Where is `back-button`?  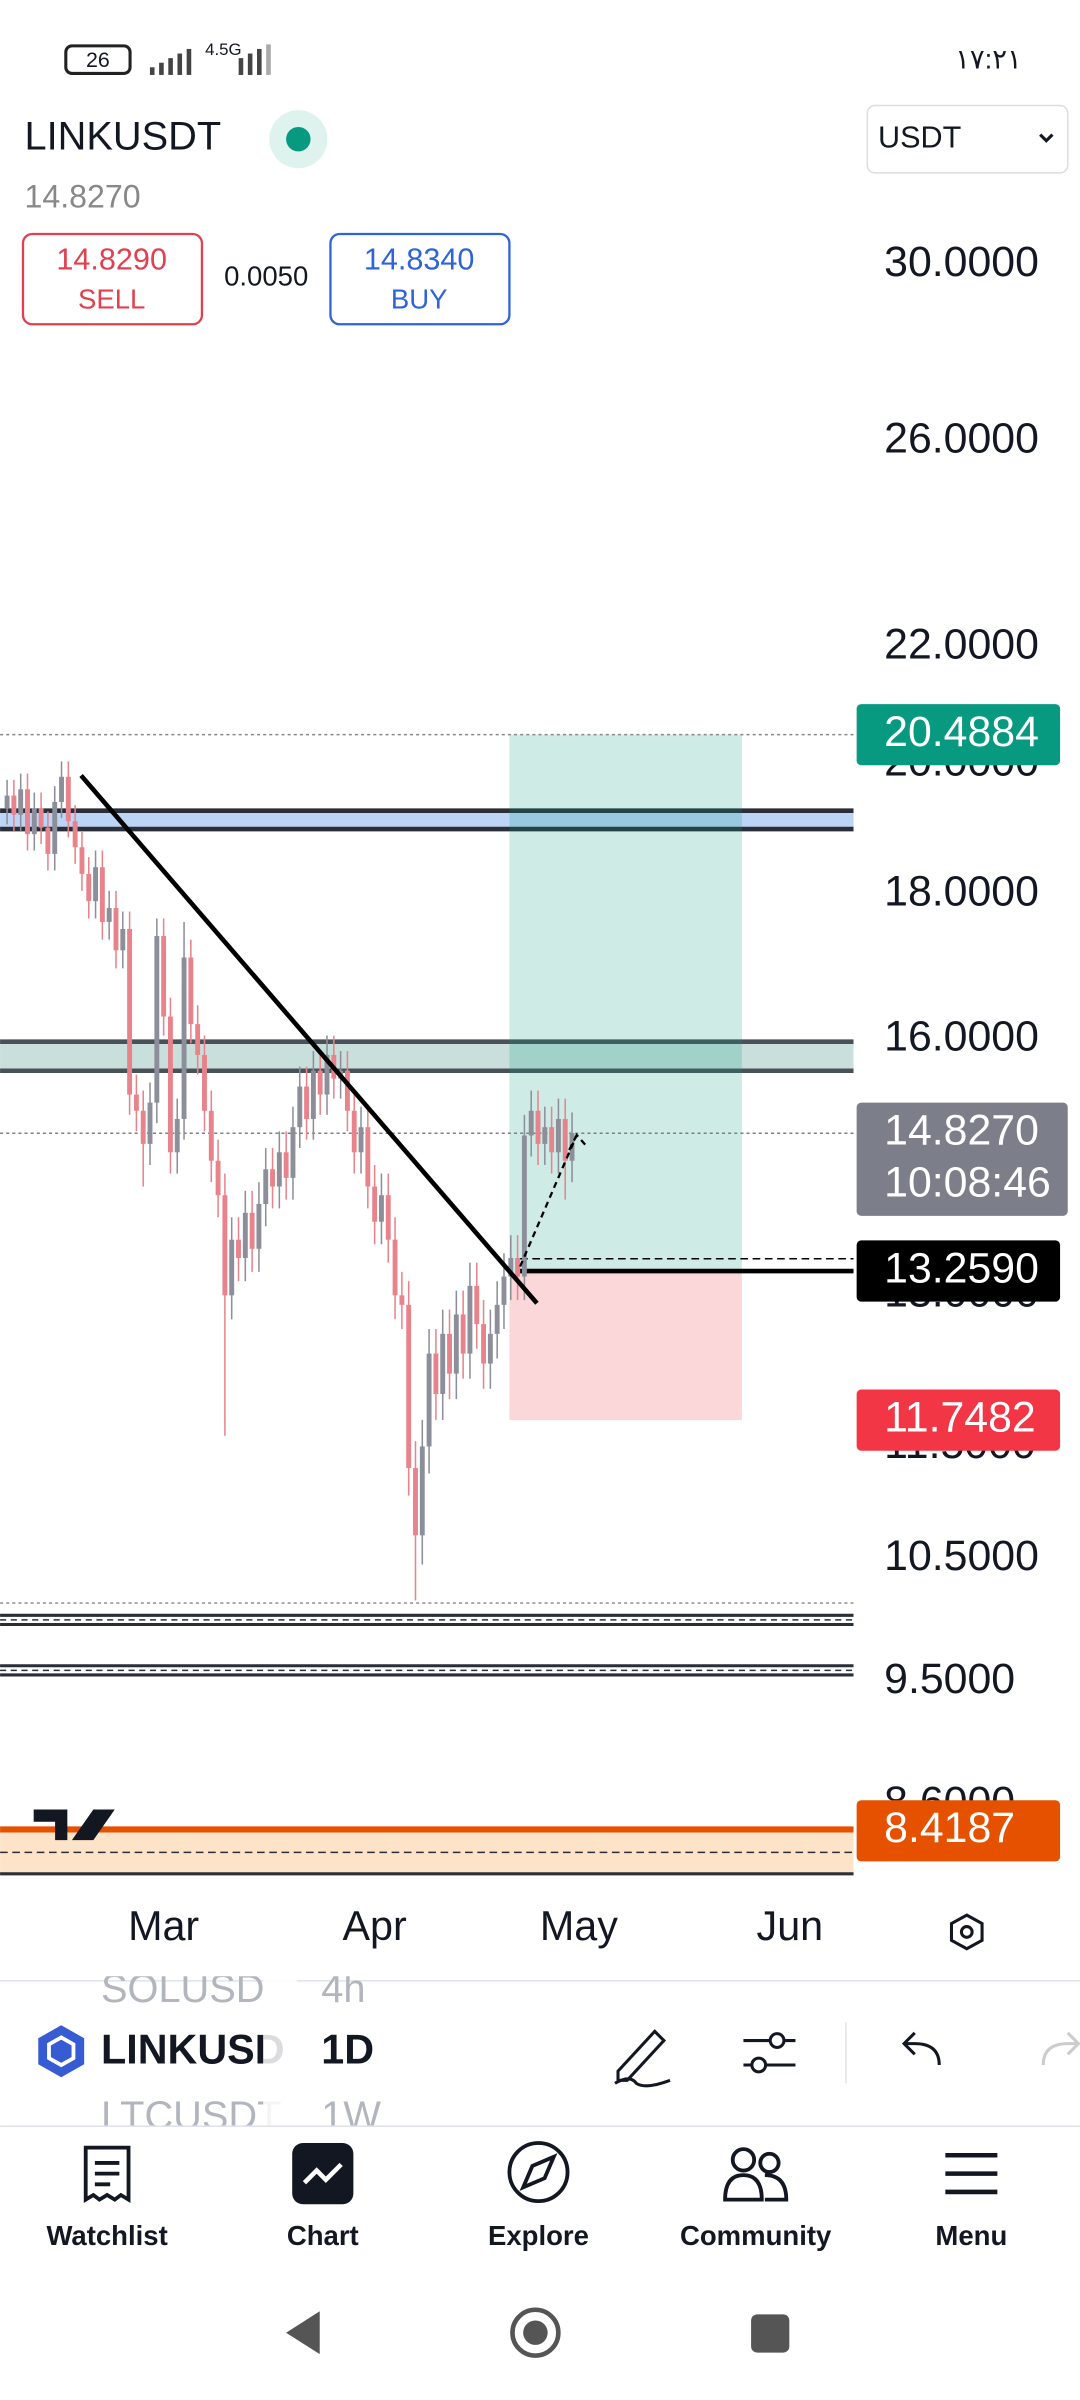 back-button is located at coordinates (303, 2333).